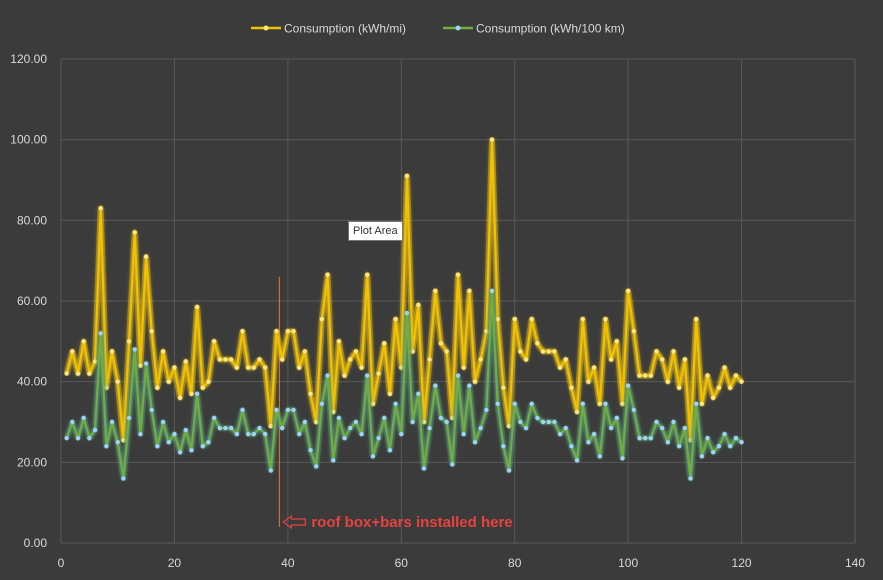 The width and height of the screenshot is (883, 580). I want to click on x-tick-label: 20, so click(175, 563).